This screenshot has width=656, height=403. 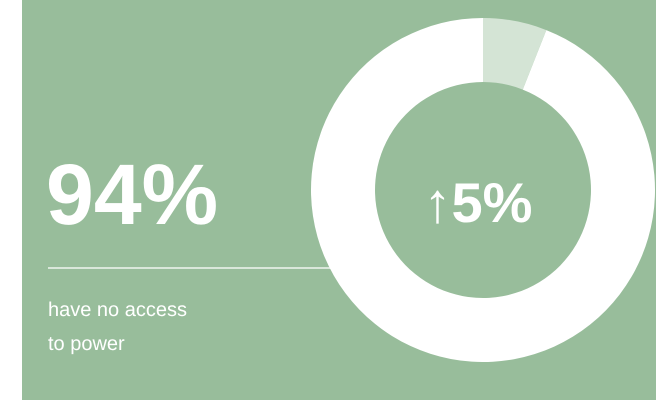 I want to click on text: ↑5%, so click(x=478, y=202).